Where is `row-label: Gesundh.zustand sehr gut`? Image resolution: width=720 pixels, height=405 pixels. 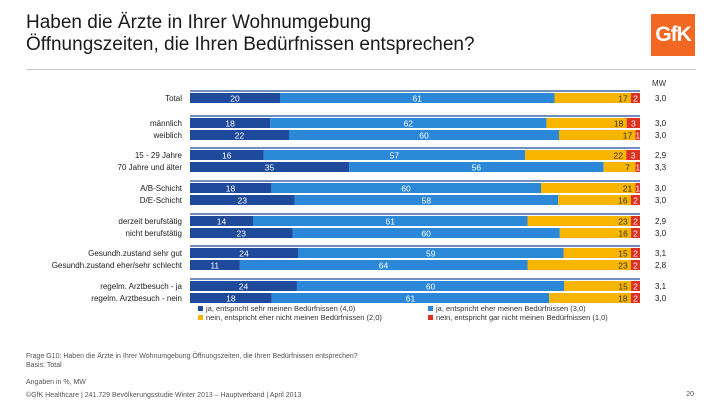
row-label: Gesundh.zustand sehr gut is located at coordinates (135, 253).